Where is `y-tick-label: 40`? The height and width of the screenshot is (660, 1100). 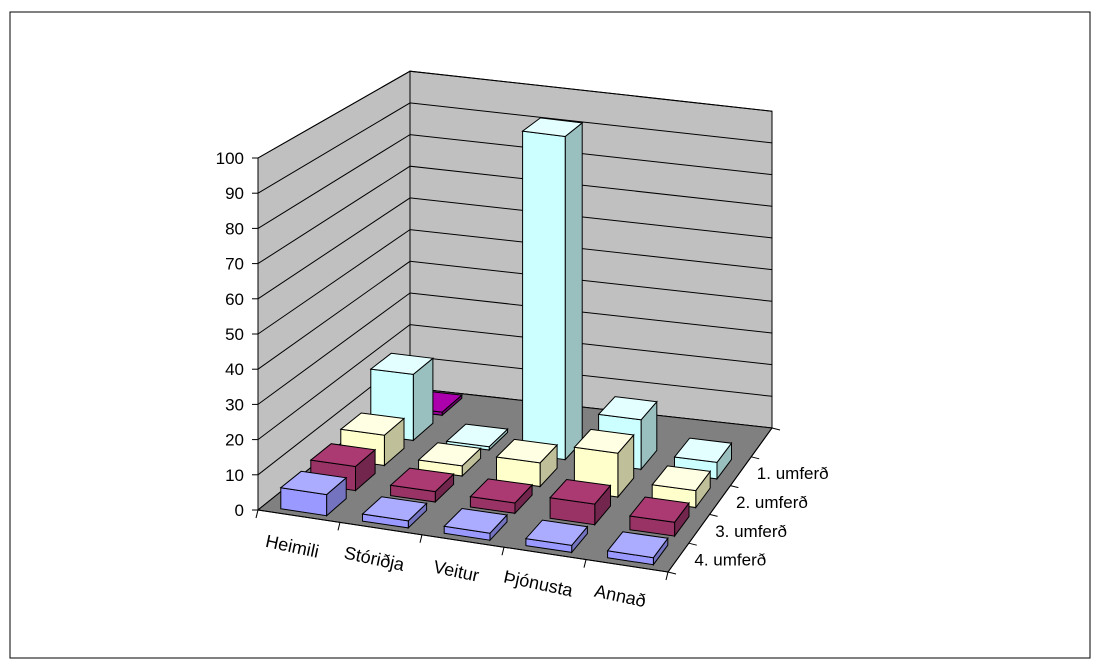 y-tick-label: 40 is located at coordinates (234, 369).